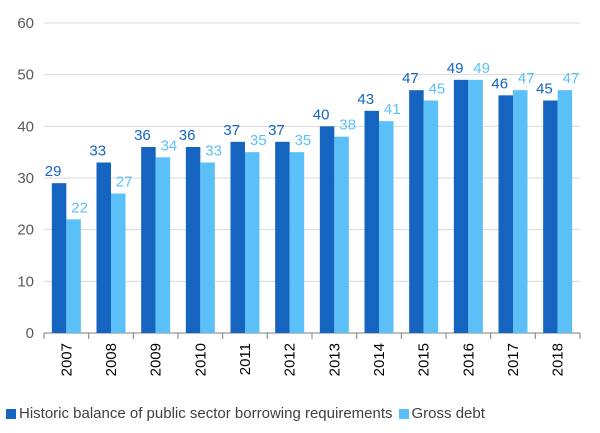 This screenshot has height=433, width=600. I want to click on data-label-gross-debt: 22, so click(79, 207).